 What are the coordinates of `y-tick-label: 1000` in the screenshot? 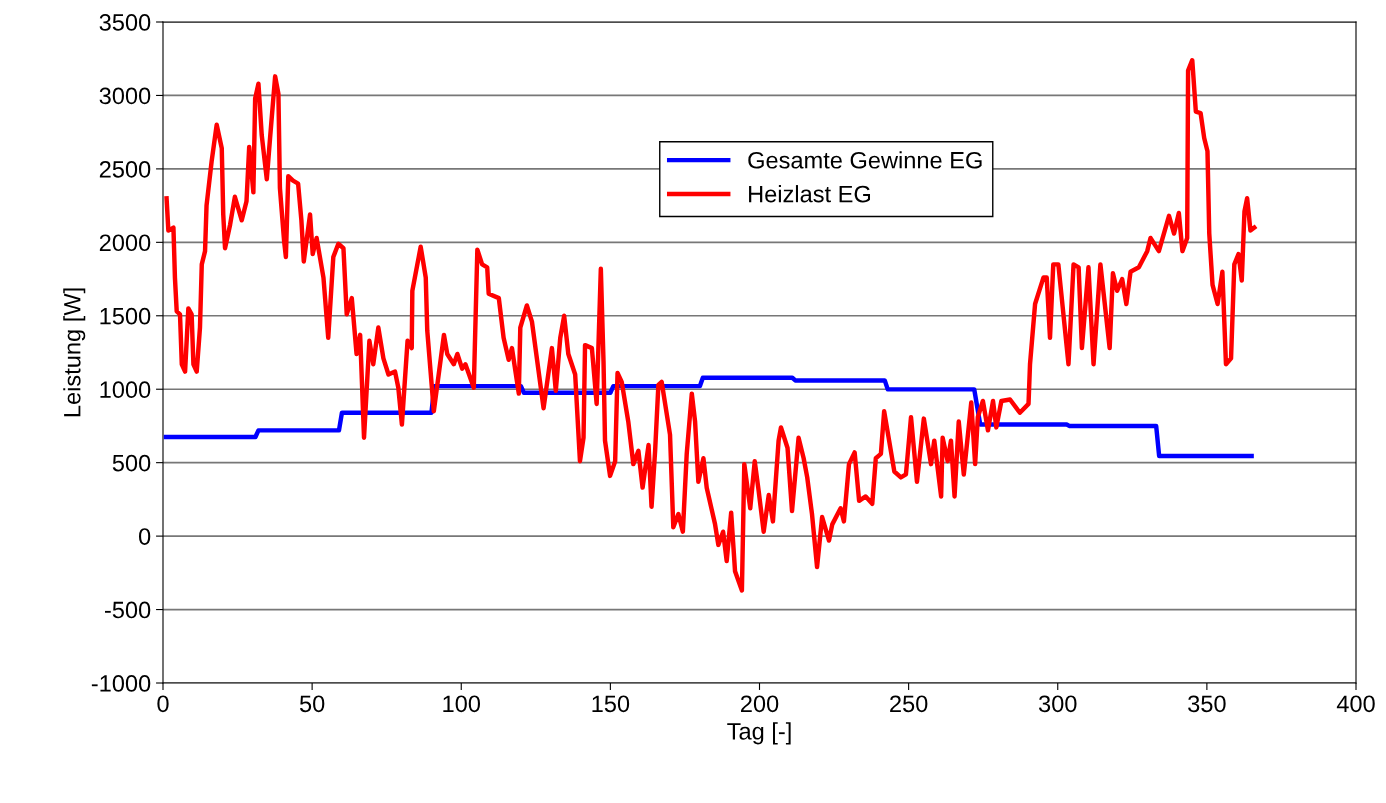 It's located at (125, 390).